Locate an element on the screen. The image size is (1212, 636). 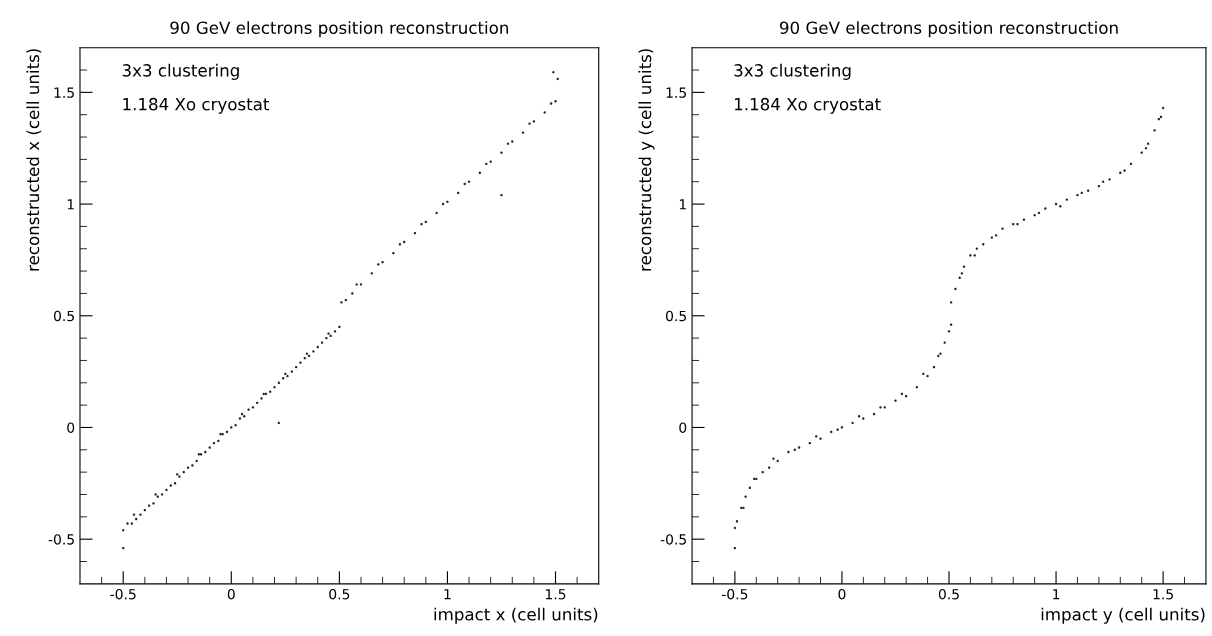
x-axis-title: impact x (cell units) is located at coordinates (516, 615).